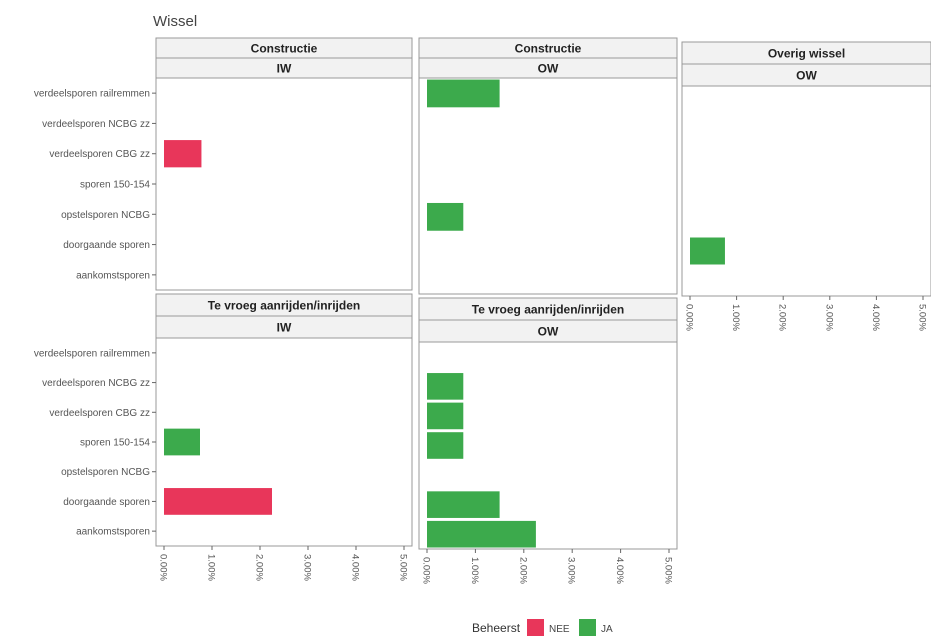 The image size is (931, 641). Describe the element at coordinates (175, 21) in the screenshot. I see `chart-title: Wissel` at that location.